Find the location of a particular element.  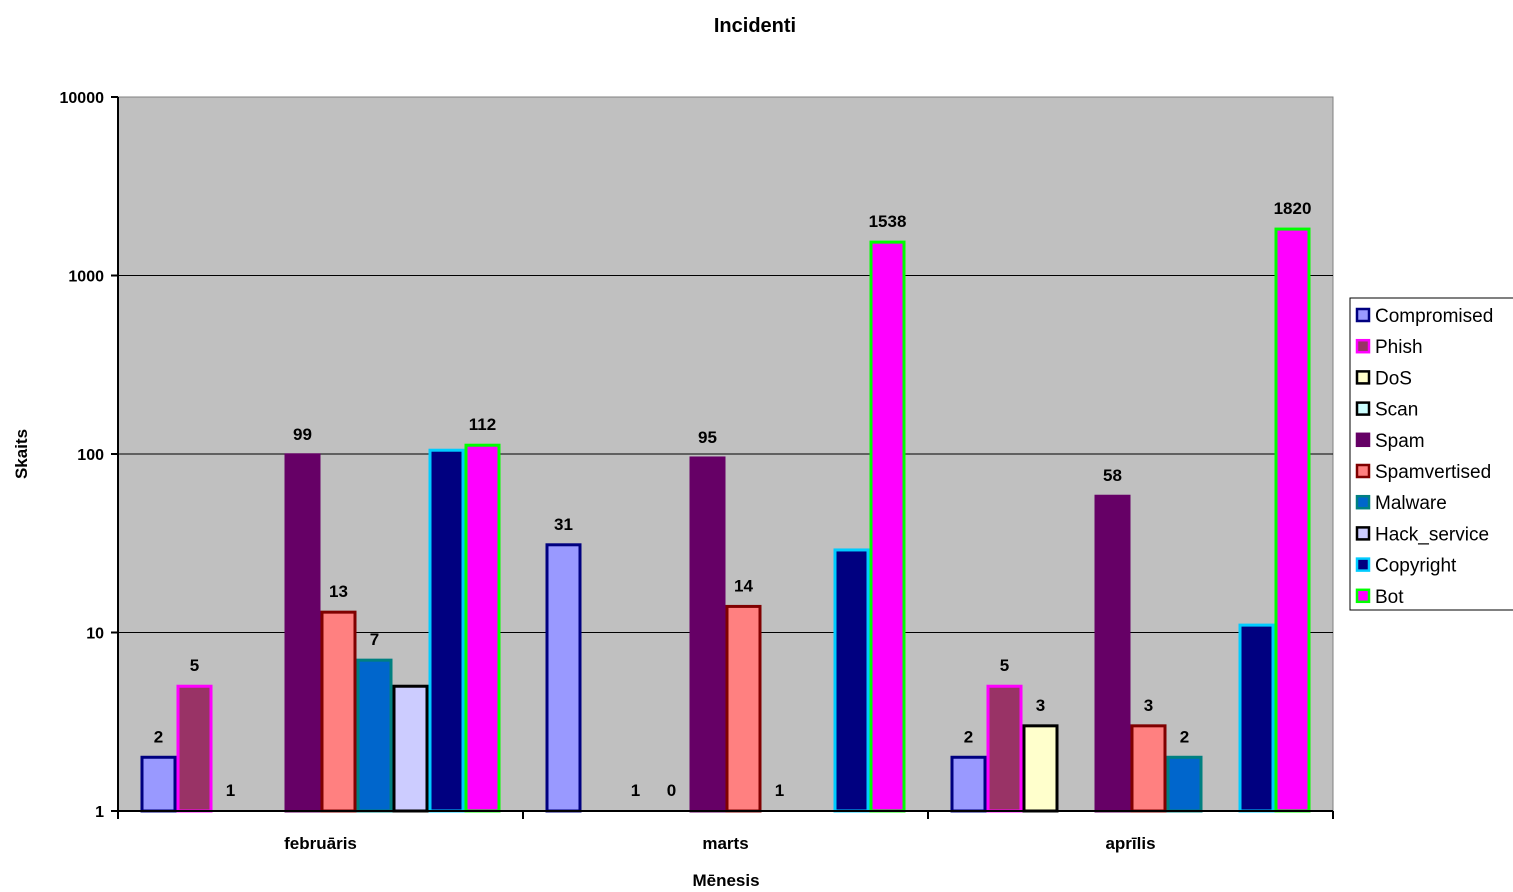

data-label: 1820 is located at coordinates (1293, 208).